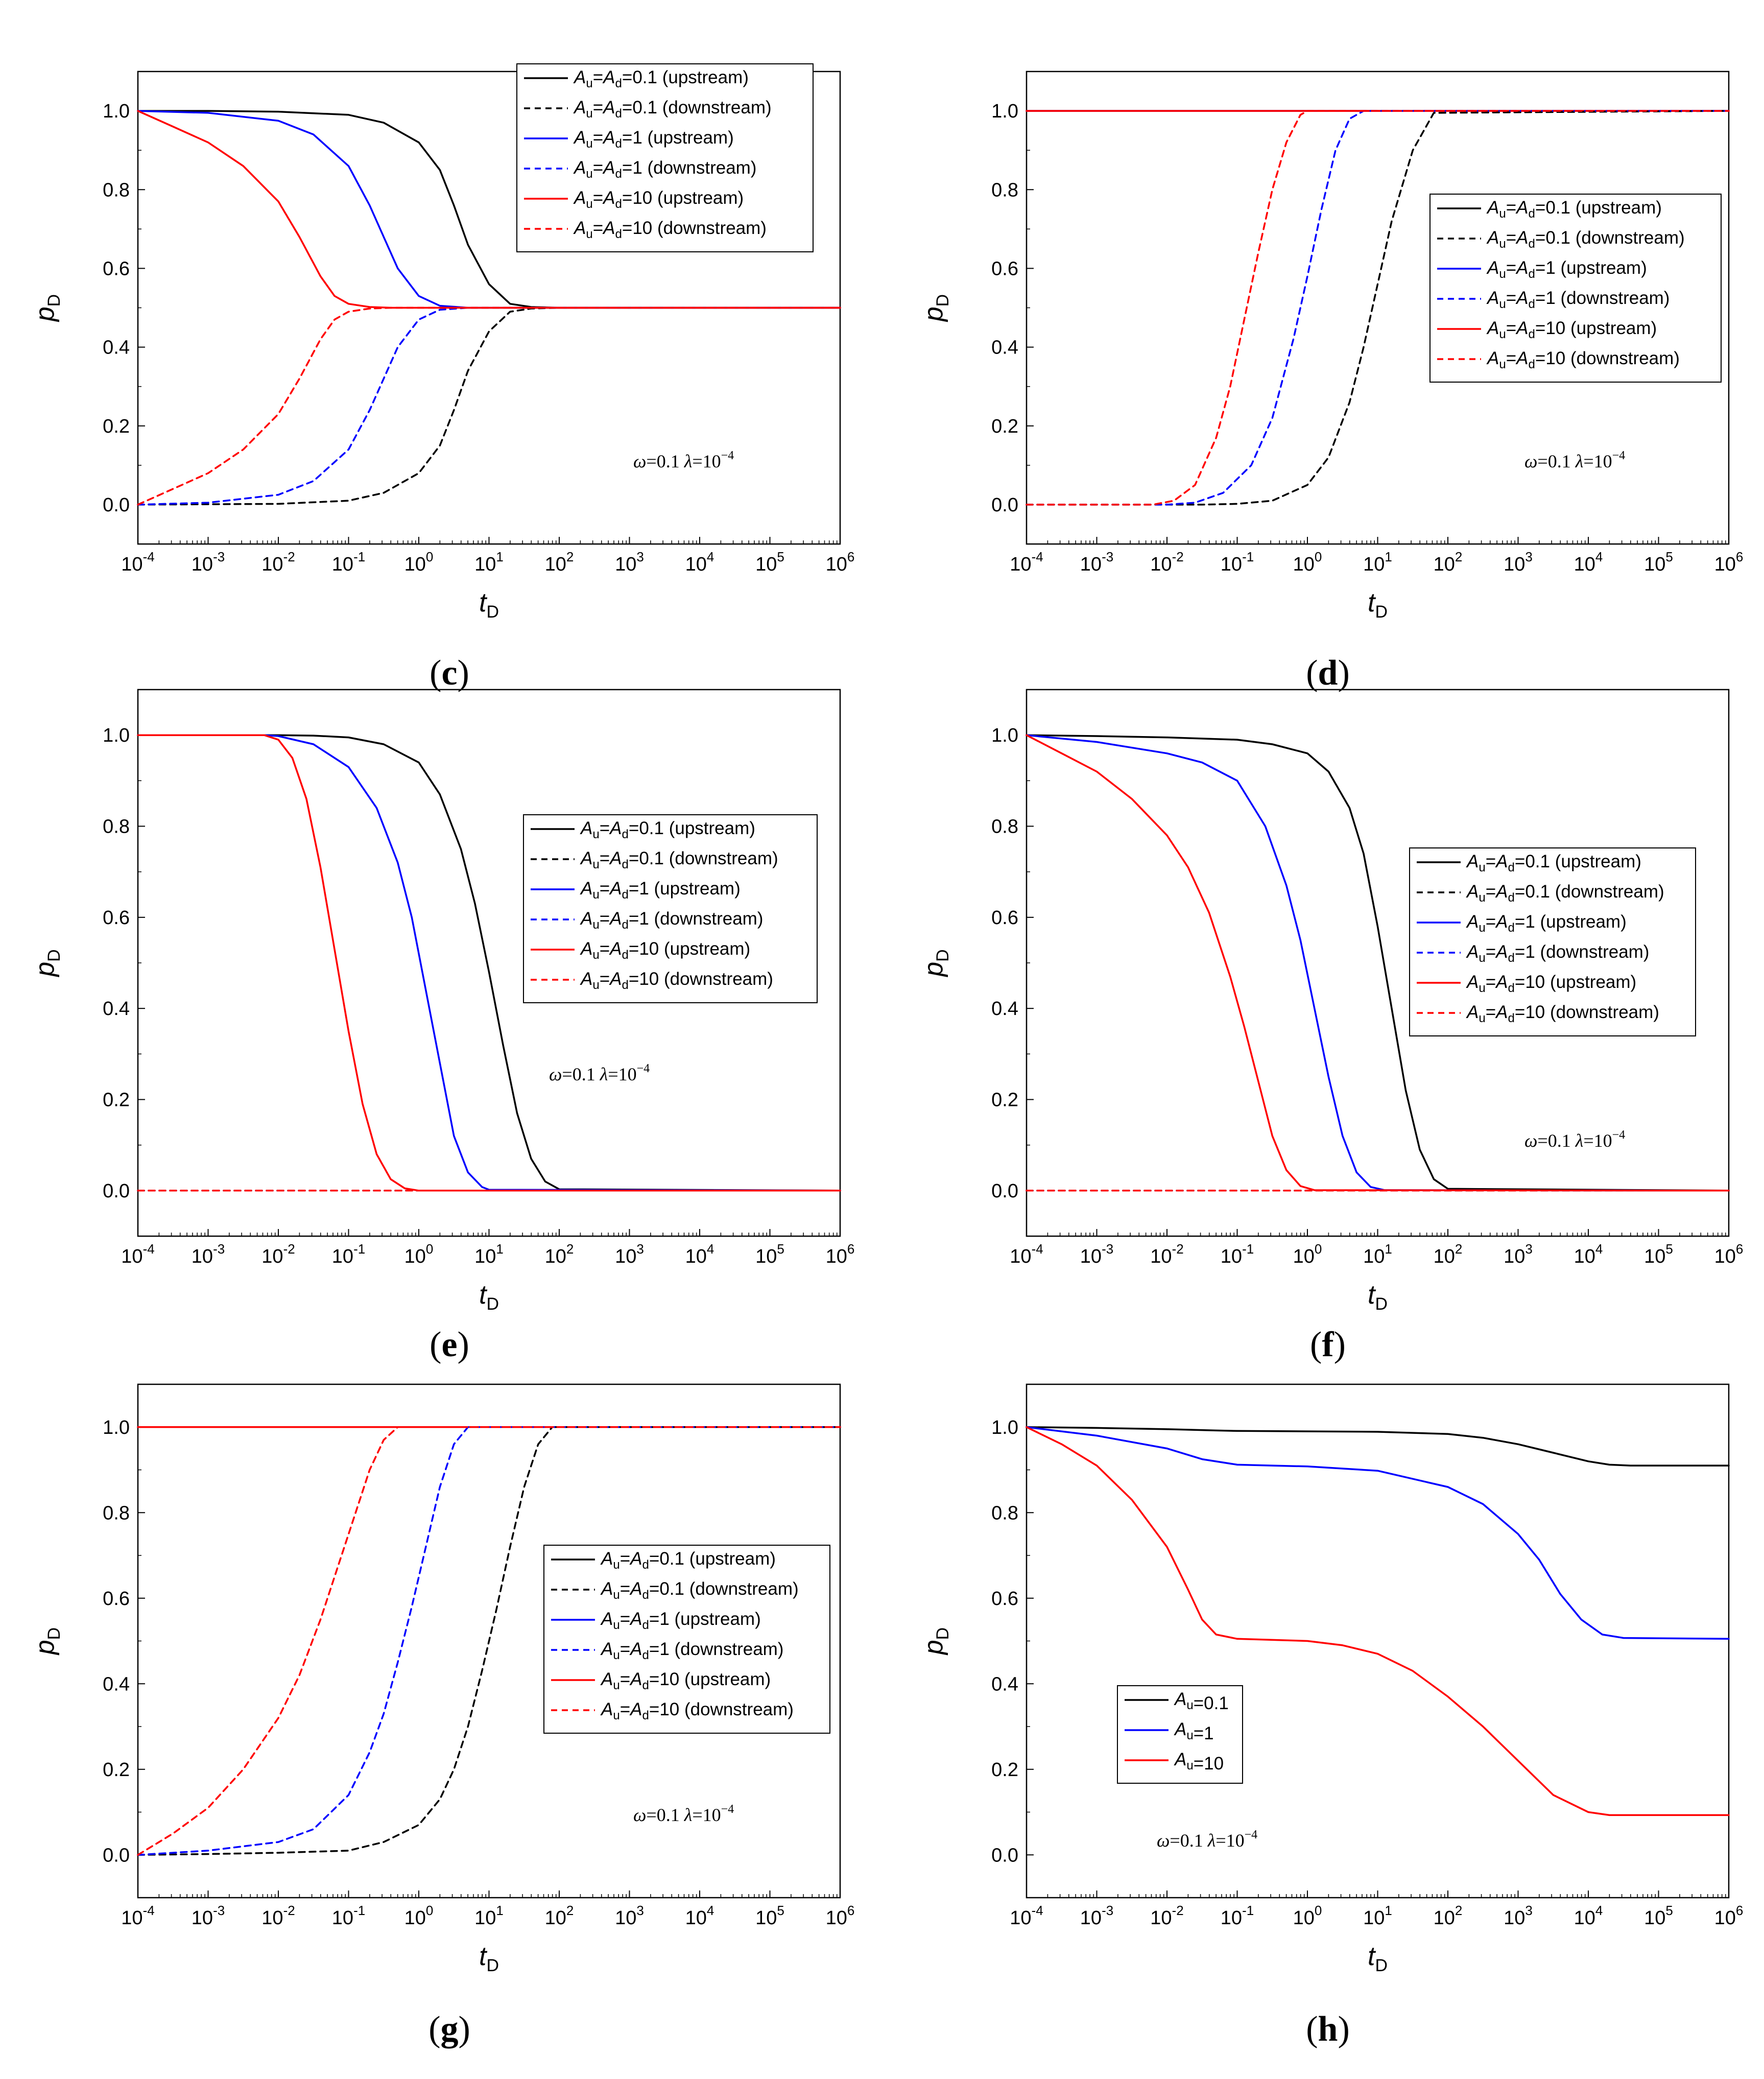  Describe the element at coordinates (449, 673) in the screenshot. I see `panel-label: (c)` at that location.